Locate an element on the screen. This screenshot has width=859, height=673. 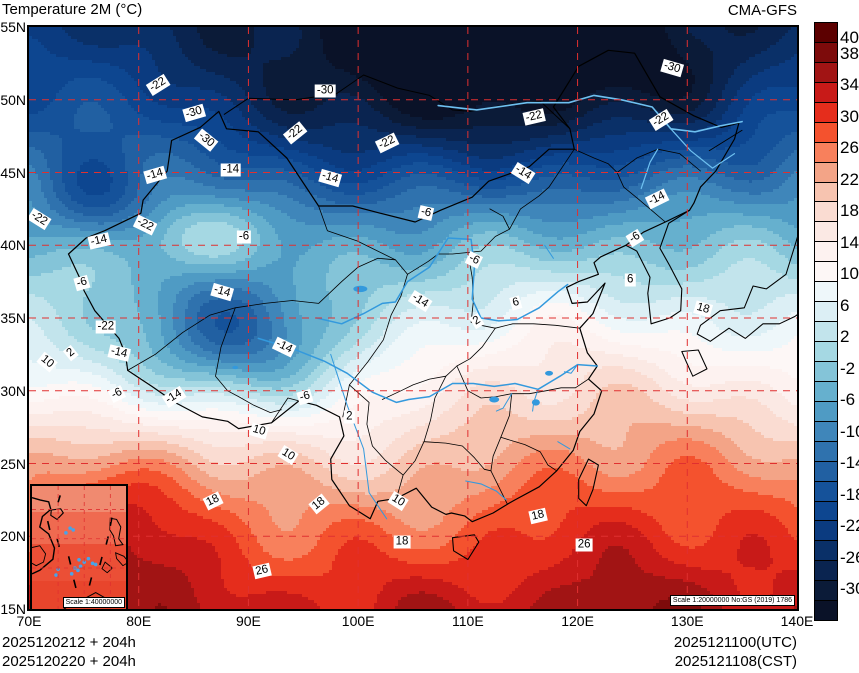
lat-tick-15N: 15N is located at coordinates (13, 609).